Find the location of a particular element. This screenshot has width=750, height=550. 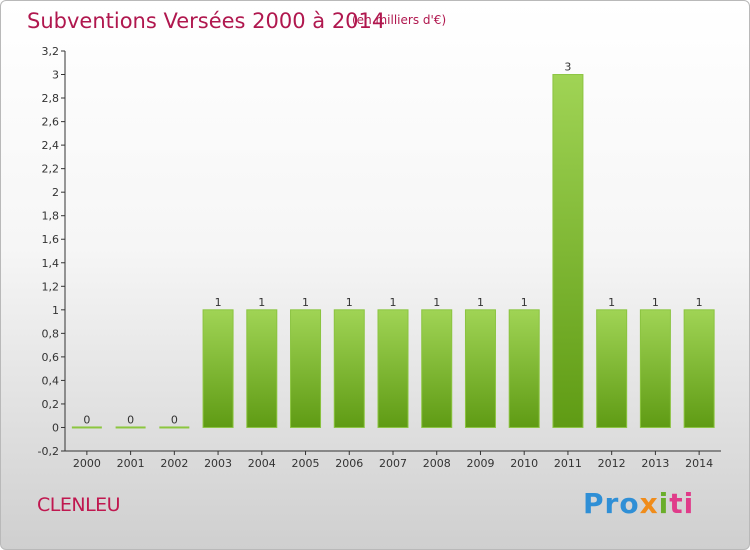

y-tick-label: 1,4 is located at coordinates (51, 263).